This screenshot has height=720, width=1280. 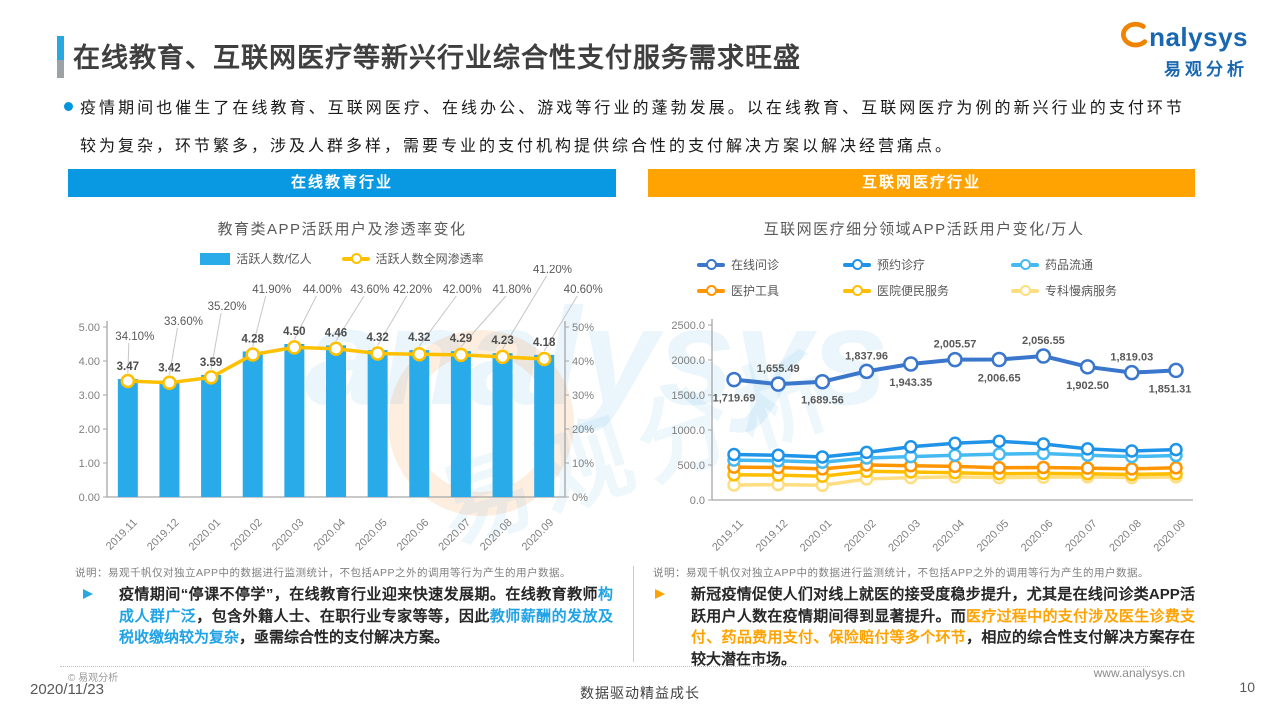 What do you see at coordinates (215, 258) in the screenshot?
I see `legend-bar-swatch` at bounding box center [215, 258].